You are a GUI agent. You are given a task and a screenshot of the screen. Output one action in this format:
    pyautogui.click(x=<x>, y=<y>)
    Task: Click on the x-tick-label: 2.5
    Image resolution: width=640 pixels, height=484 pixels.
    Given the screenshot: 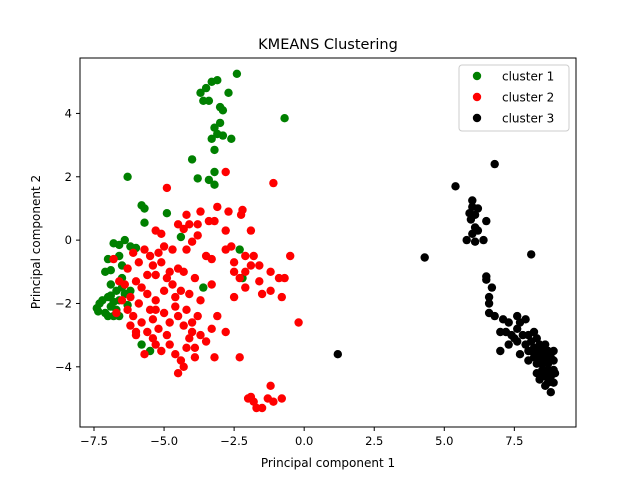 What is the action you would take?
    pyautogui.click(x=374, y=441)
    